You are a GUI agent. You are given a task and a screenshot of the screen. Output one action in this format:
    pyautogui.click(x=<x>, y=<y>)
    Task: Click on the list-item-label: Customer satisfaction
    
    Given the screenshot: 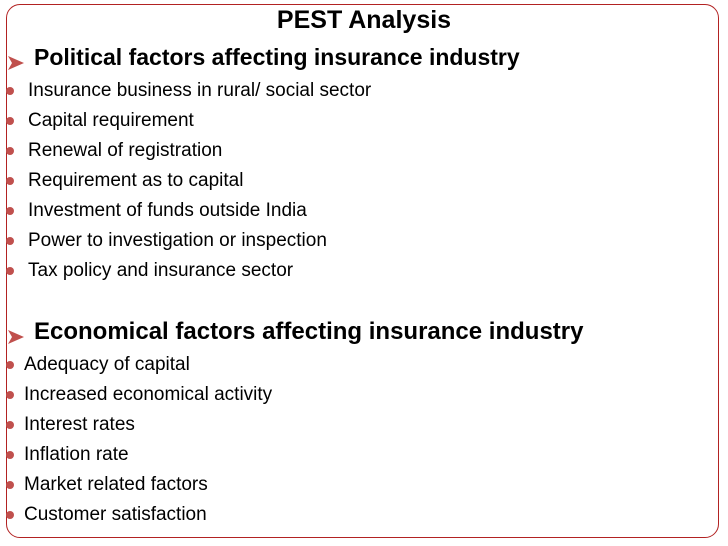 What is the action you would take?
    pyautogui.click(x=115, y=514)
    